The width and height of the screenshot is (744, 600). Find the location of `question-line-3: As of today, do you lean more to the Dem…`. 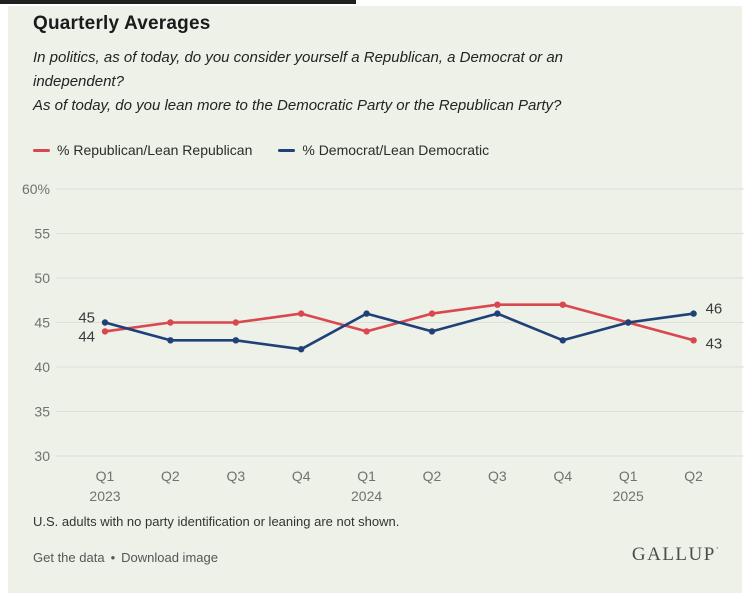

question-line-3: As of today, do you lean more to the Dem… is located at coordinates (297, 105).